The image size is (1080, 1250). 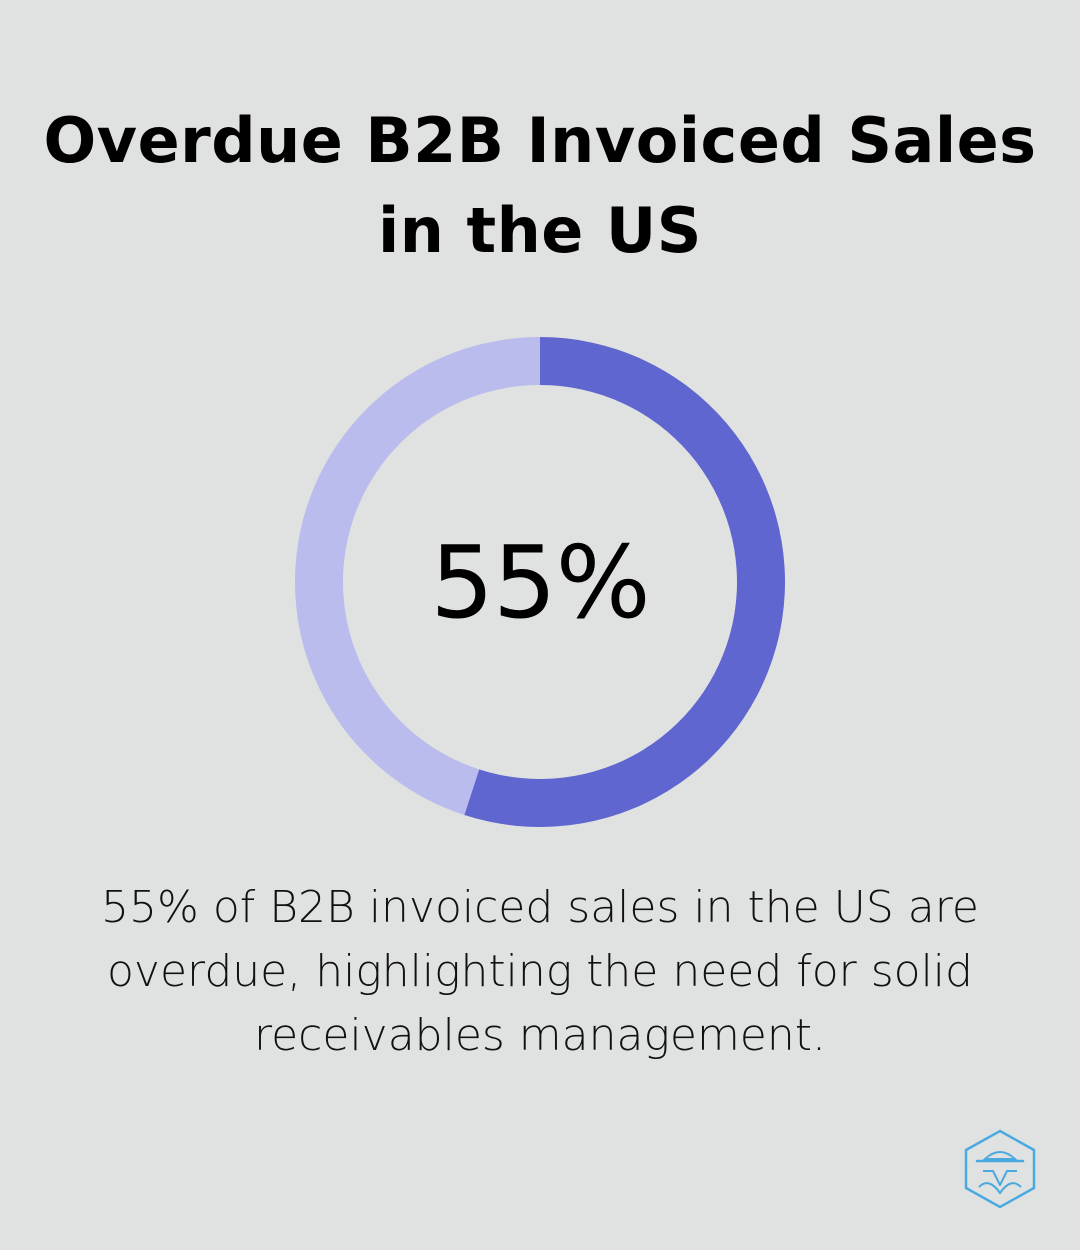 What do you see at coordinates (1000, 1169) in the screenshot?
I see `hexagon-spy-hat-logo-icon` at bounding box center [1000, 1169].